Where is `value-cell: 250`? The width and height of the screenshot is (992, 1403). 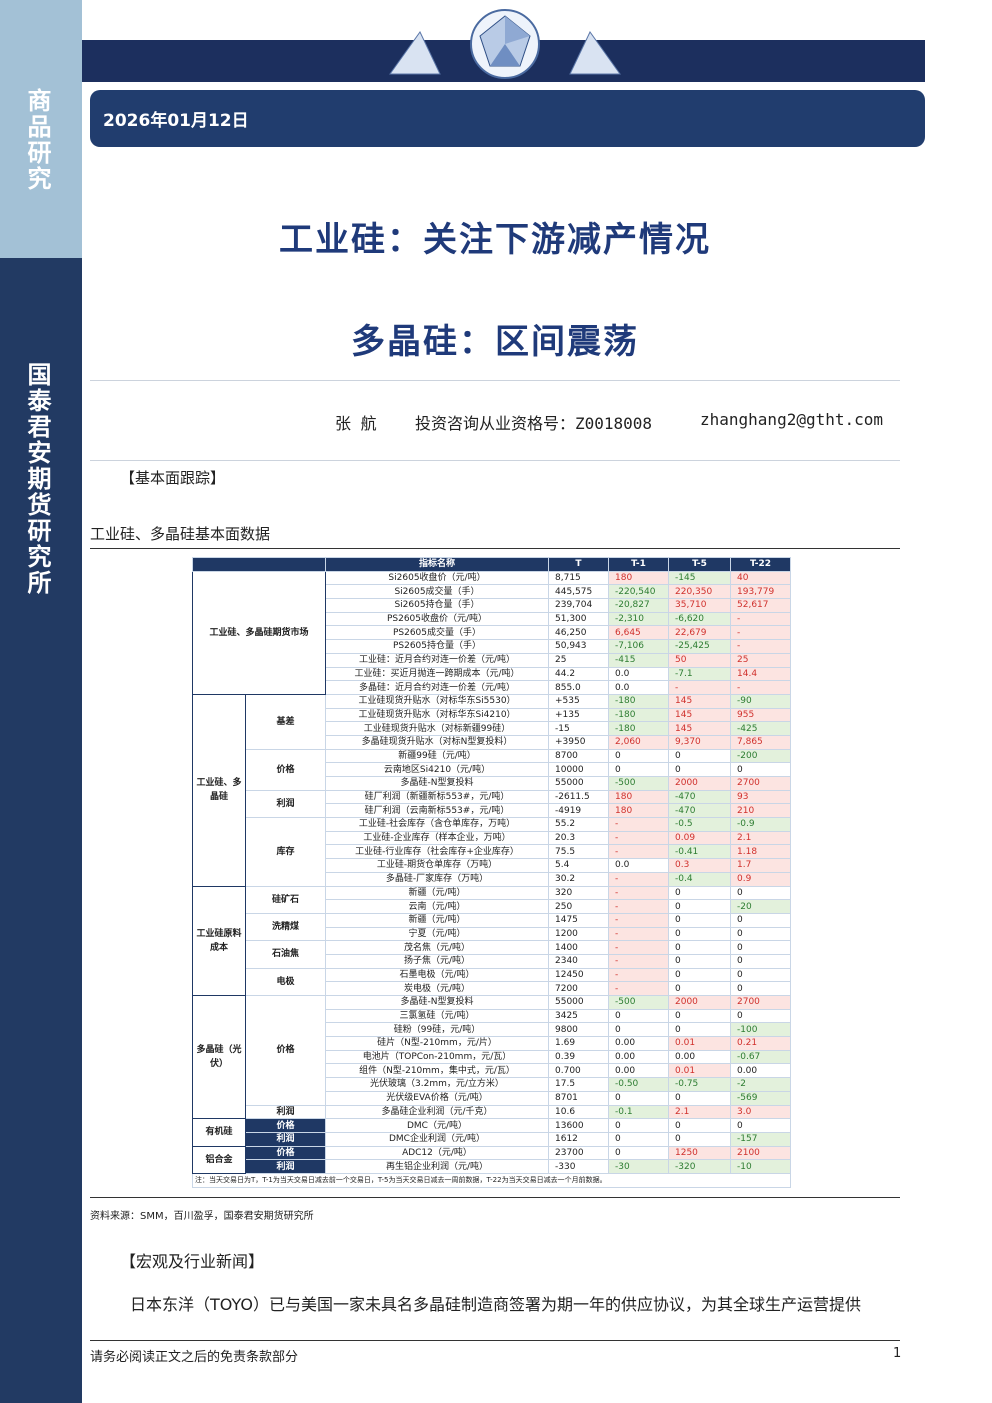 value-cell: 250 is located at coordinates (578, 906).